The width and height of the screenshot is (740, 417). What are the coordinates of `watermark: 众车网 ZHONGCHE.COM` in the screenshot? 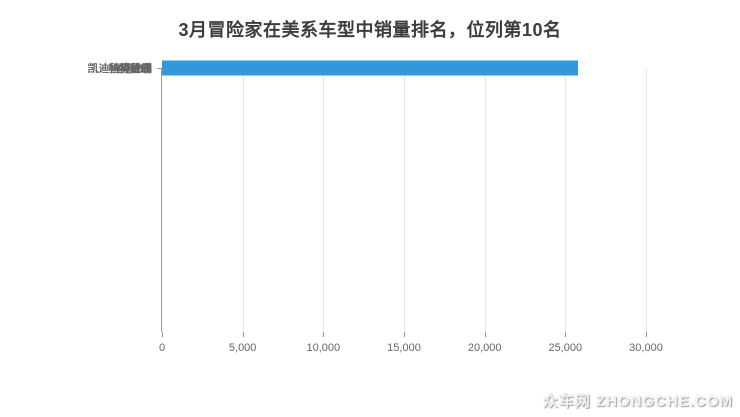 It's located at (638, 400).